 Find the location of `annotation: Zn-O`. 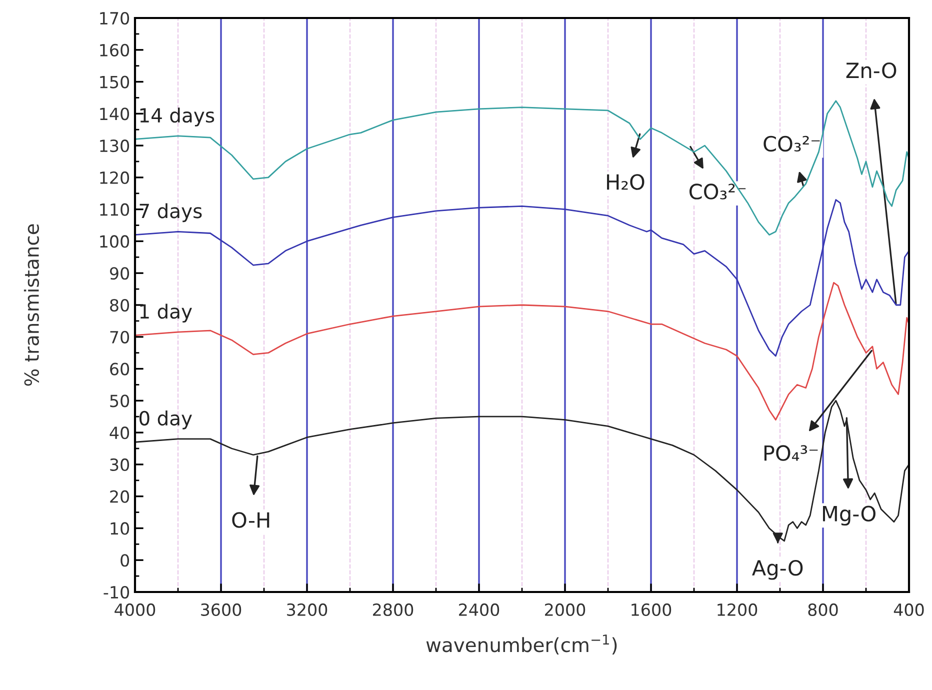

annotation: Zn-O is located at coordinates (871, 70).